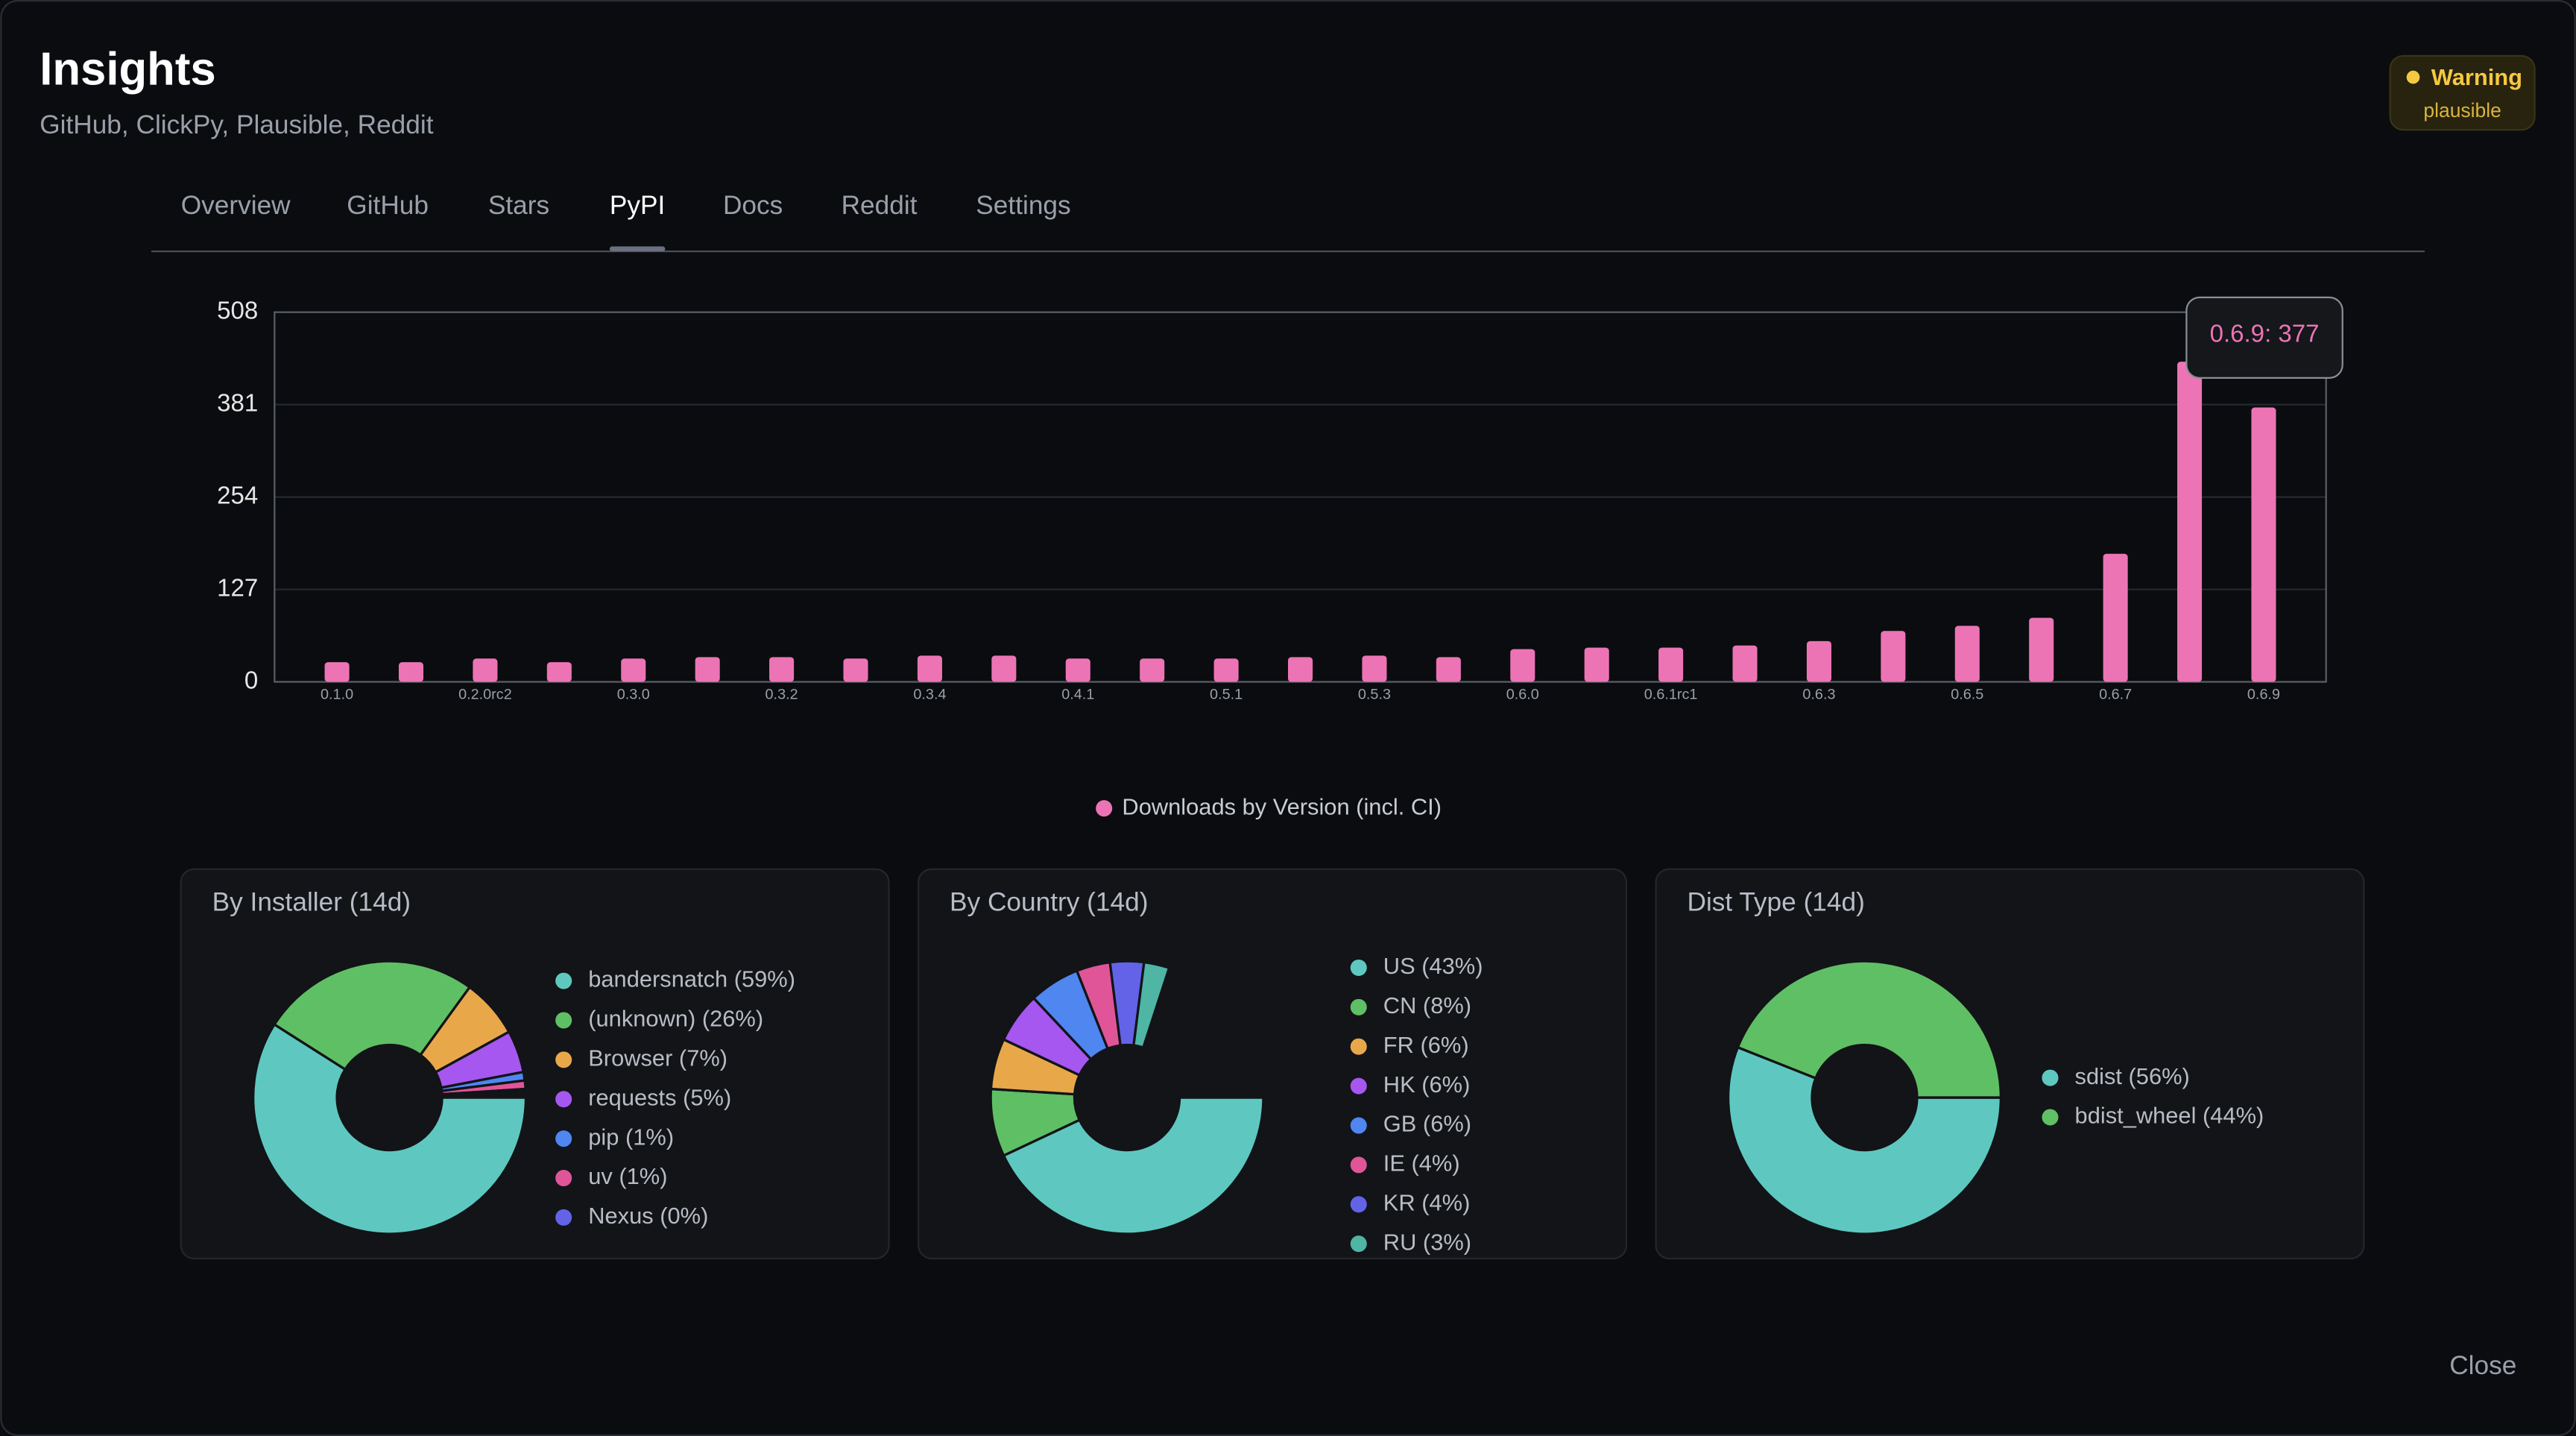 The width and height of the screenshot is (2576, 1436). What do you see at coordinates (238, 310) in the screenshot?
I see `y-tick-label: 508` at bounding box center [238, 310].